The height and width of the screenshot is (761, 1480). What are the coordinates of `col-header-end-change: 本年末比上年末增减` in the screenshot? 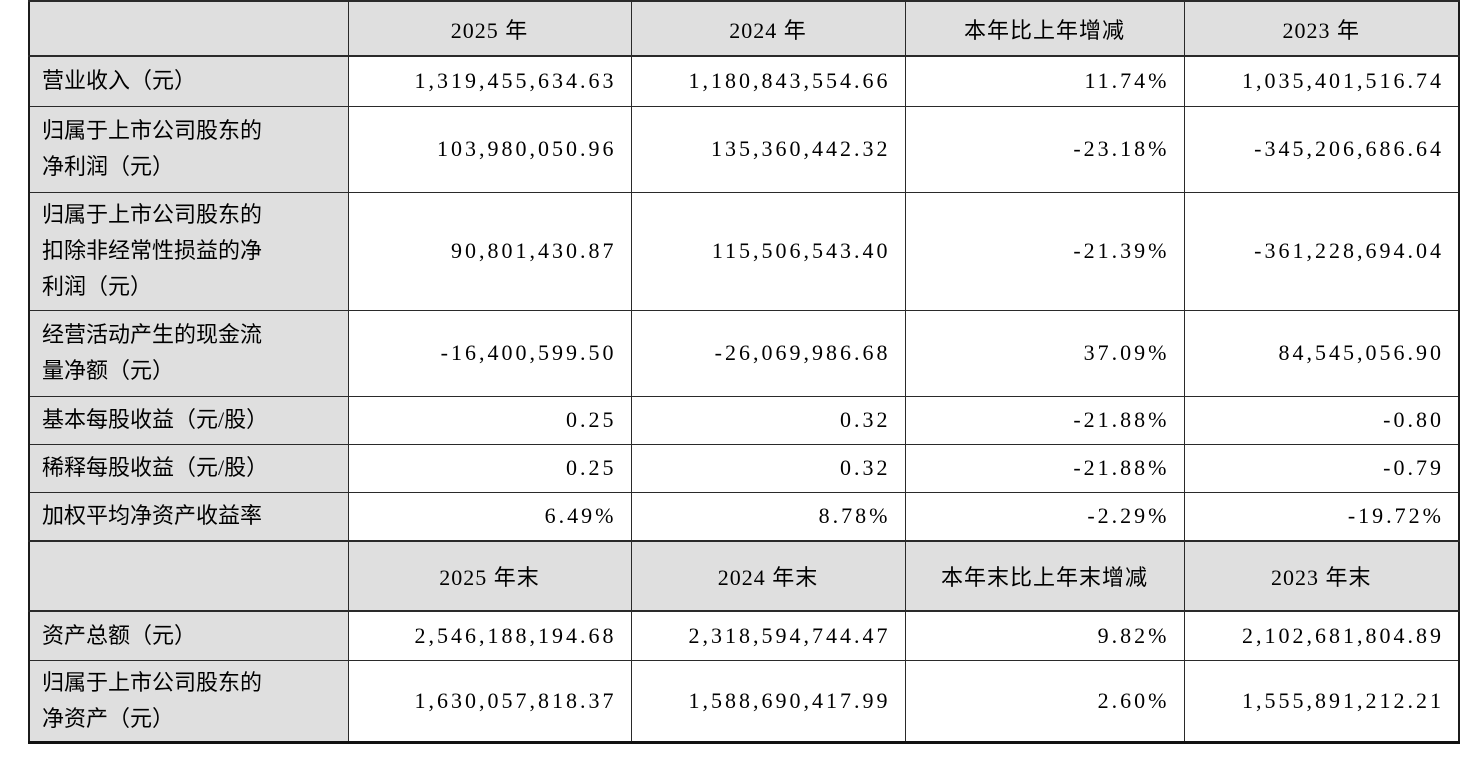 It's located at (1044, 576).